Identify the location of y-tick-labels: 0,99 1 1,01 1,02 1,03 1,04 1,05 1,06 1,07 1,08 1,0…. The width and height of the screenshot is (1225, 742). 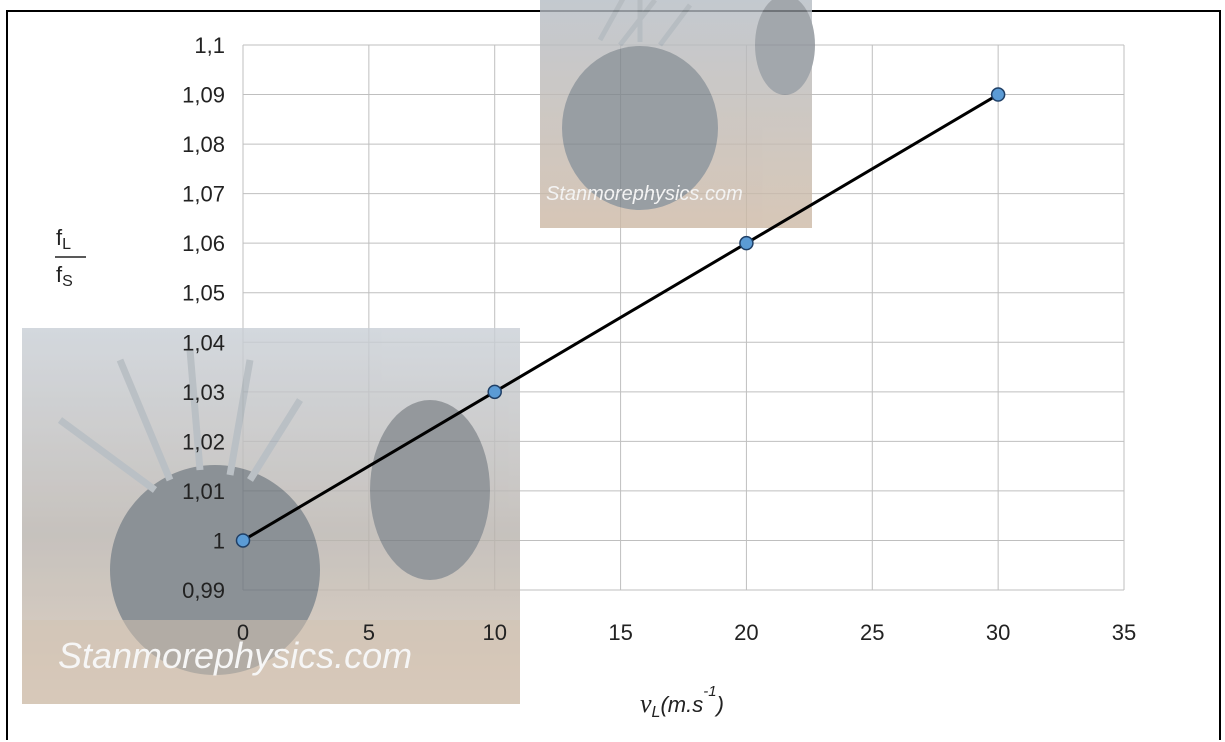
(203, 318).